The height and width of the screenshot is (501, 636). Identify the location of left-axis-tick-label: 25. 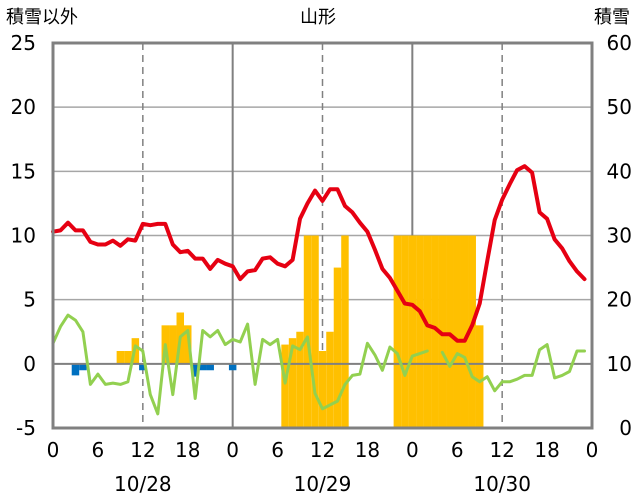
(23, 43).